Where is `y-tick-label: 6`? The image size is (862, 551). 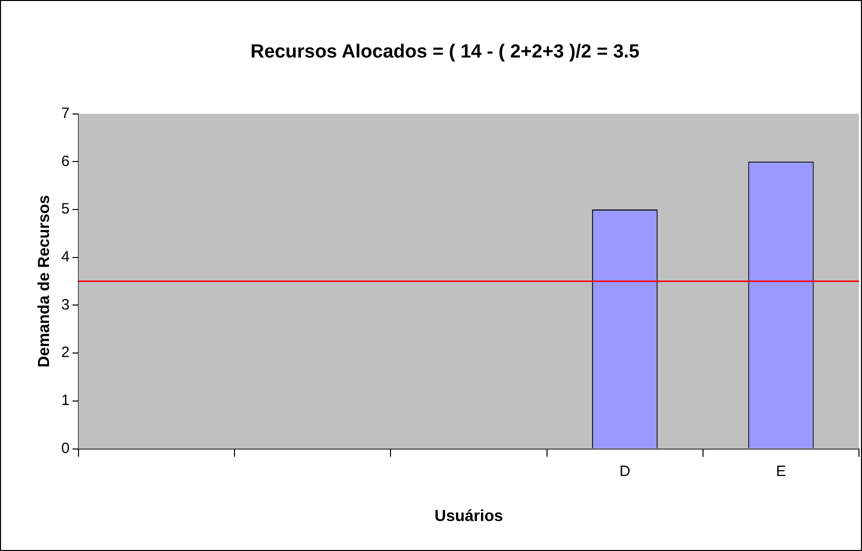
y-tick-label: 6 is located at coordinates (65, 161).